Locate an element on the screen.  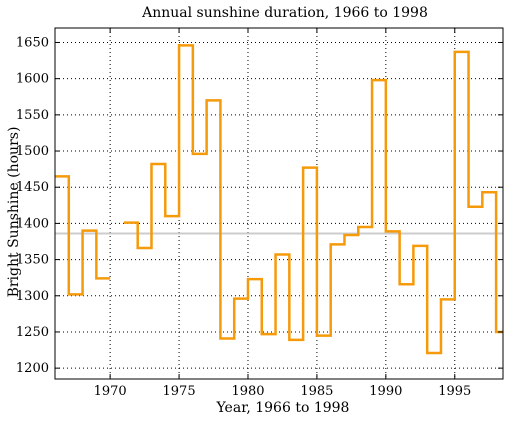
y-tick-label: 1550 is located at coordinates (32, 115).